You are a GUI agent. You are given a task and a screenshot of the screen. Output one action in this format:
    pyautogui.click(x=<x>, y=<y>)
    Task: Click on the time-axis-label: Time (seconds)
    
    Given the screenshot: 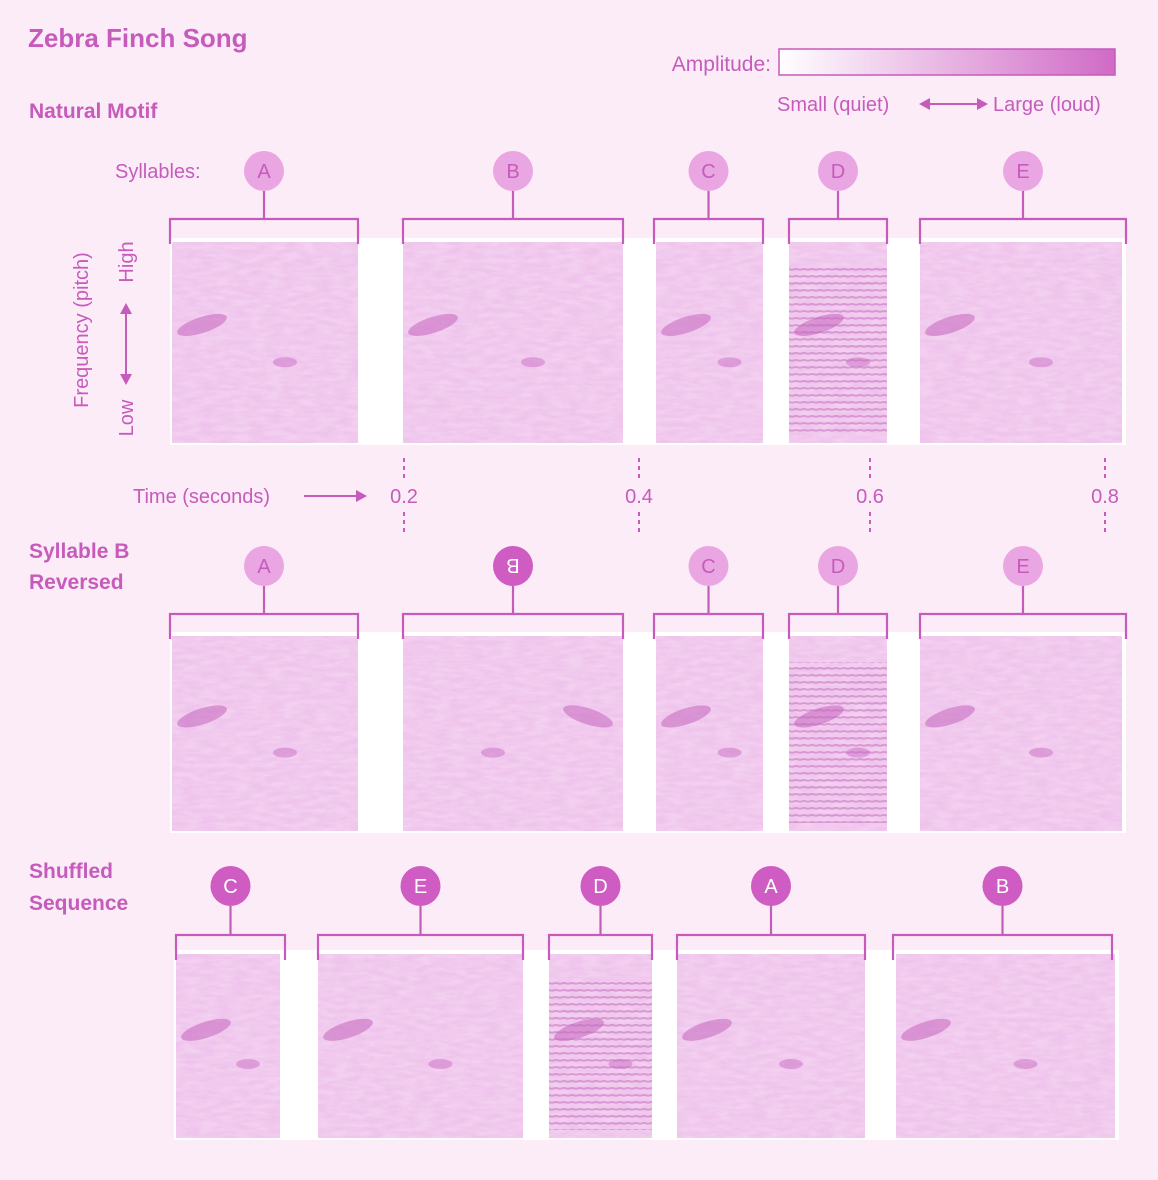 What is the action you would take?
    pyautogui.click(x=201, y=497)
    